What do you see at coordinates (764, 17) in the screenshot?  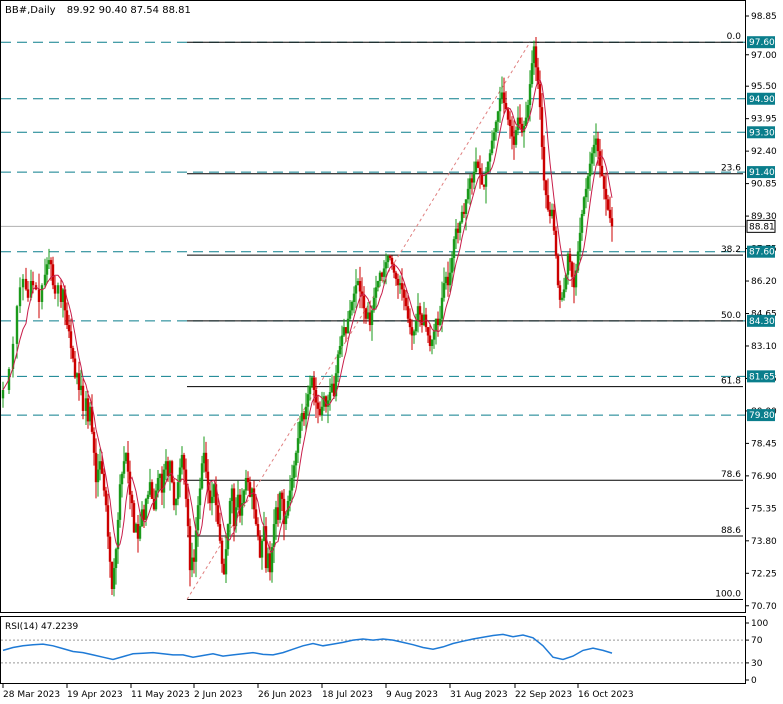 I see `price-tick-label: 98.85` at bounding box center [764, 17].